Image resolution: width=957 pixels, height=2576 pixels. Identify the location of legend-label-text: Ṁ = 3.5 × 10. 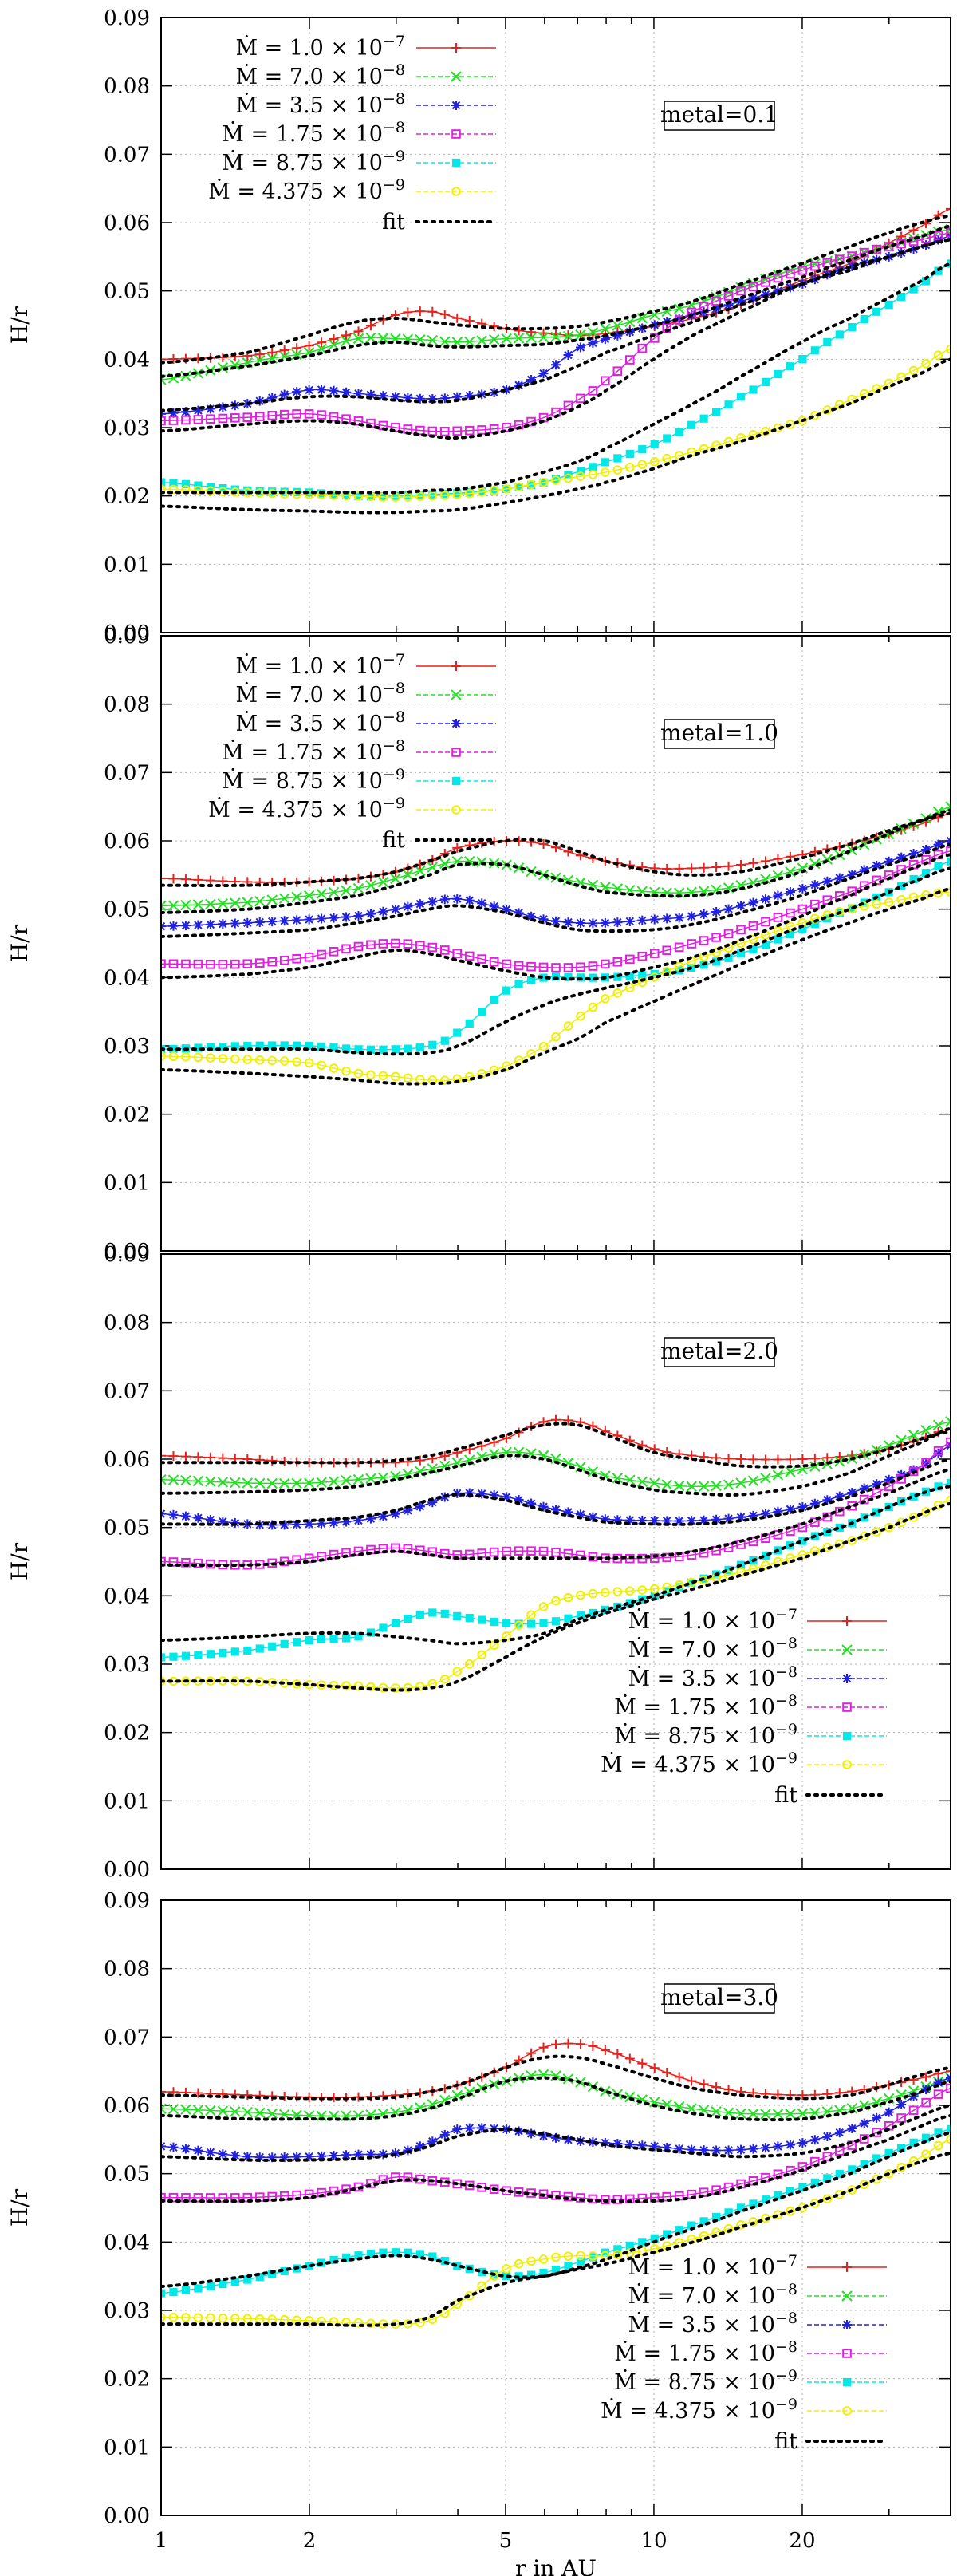
(309, 723).